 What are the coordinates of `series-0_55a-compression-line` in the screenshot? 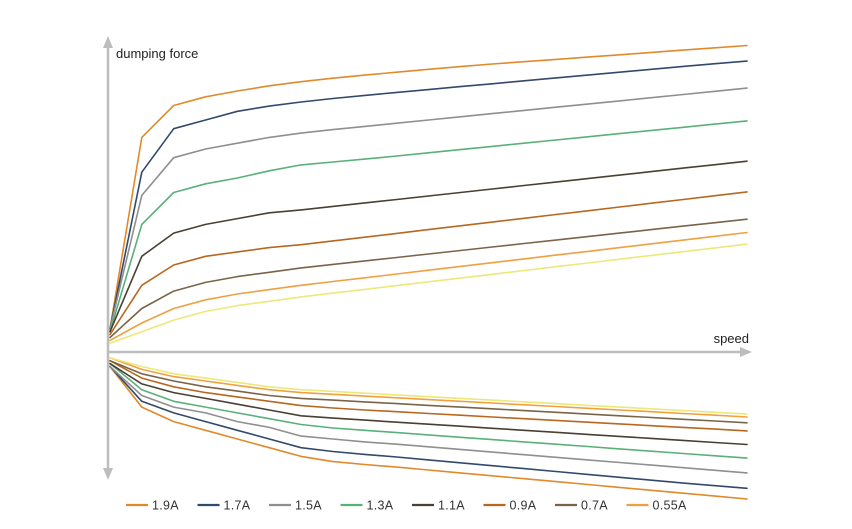 It's located at (428, 387).